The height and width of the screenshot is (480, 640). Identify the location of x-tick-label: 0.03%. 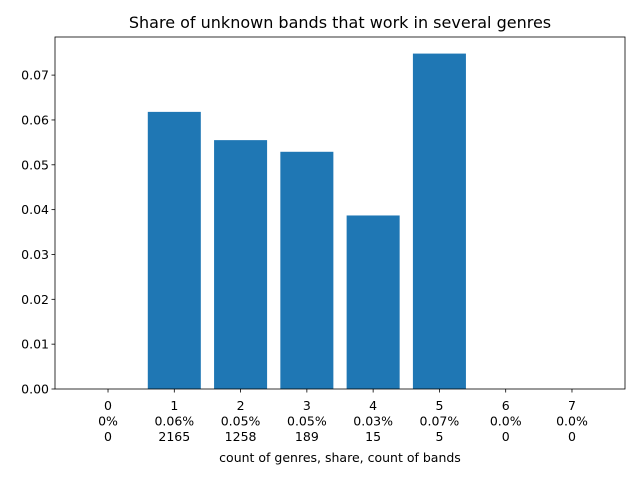
(373, 421).